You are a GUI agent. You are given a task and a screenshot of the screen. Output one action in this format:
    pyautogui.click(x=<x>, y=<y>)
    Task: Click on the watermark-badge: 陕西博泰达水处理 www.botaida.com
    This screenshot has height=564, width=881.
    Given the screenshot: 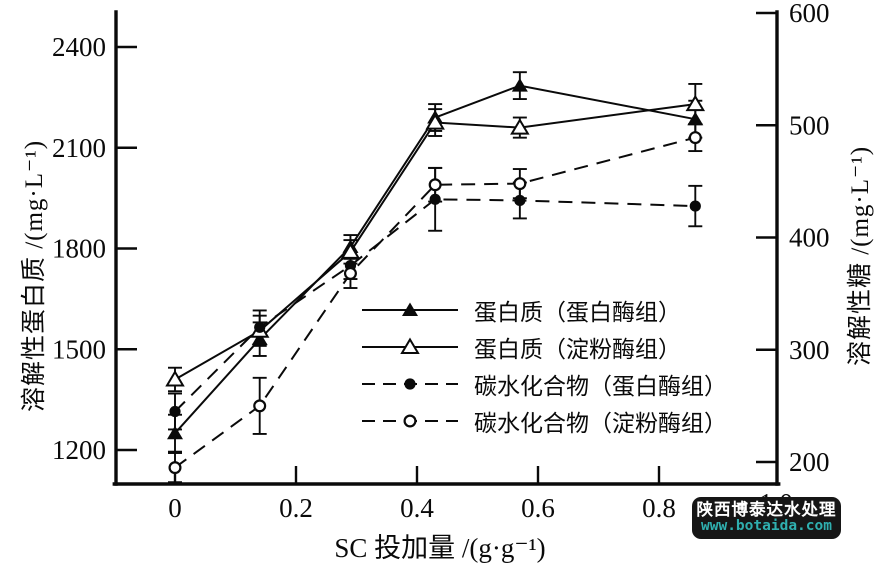 What is the action you would take?
    pyautogui.click(x=766, y=518)
    